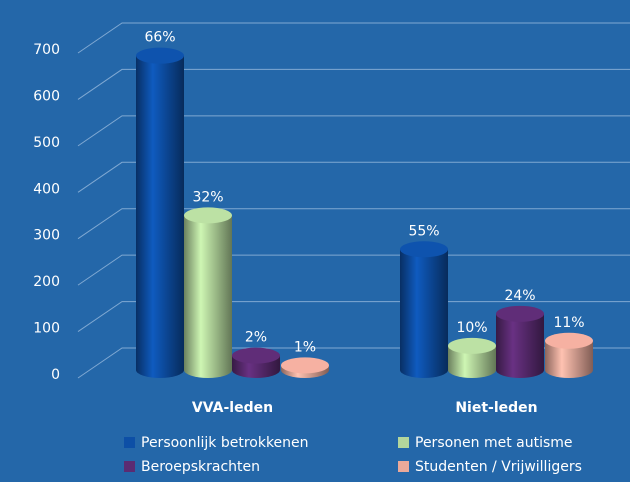 Image resolution: width=630 pixels, height=482 pixels. What do you see at coordinates (256, 338) in the screenshot?
I see `value-label: 2%` at bounding box center [256, 338].